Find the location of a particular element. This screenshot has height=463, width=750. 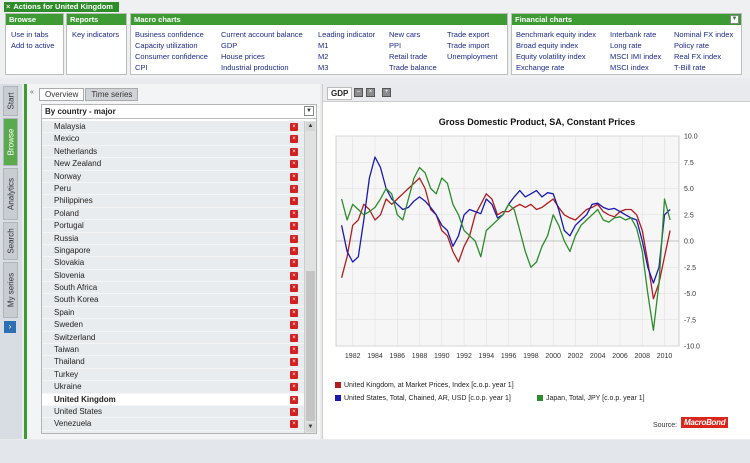

financial-item: Real FX index is located at coordinates (698, 56).